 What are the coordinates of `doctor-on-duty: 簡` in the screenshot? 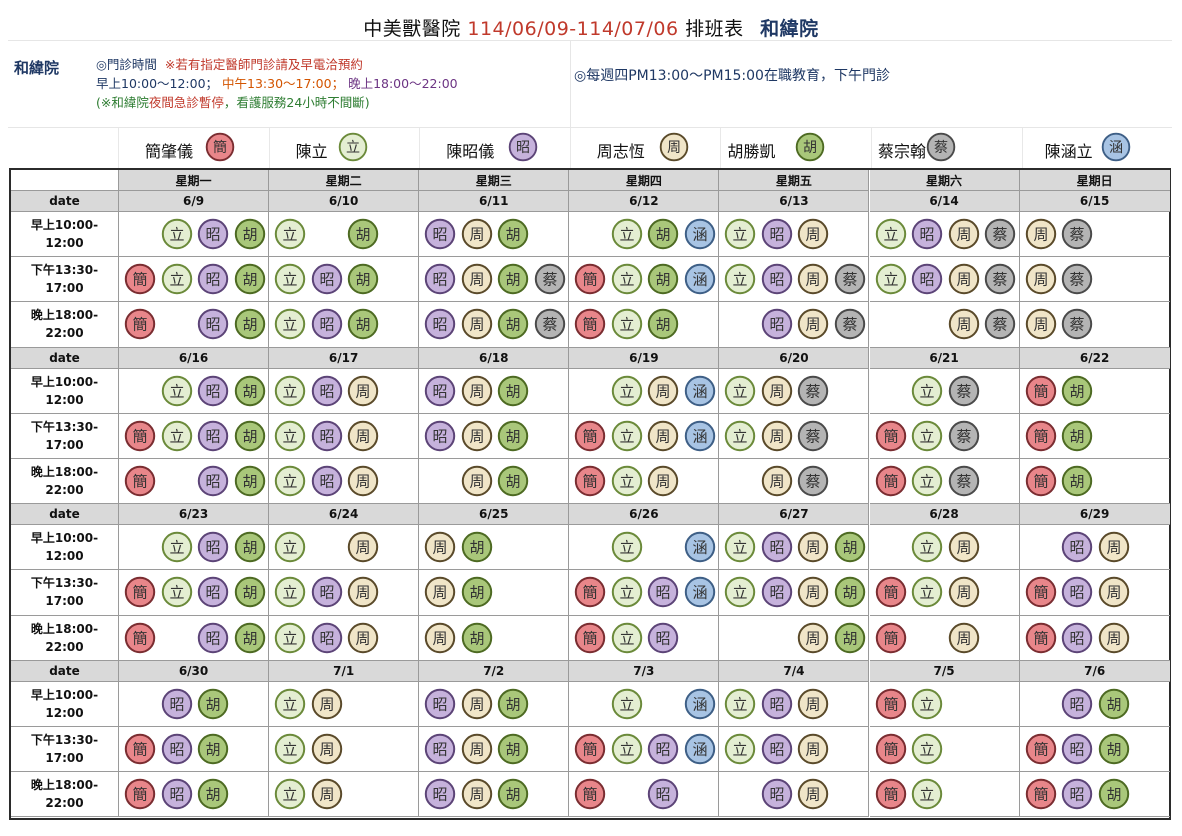 It's located at (140, 638).